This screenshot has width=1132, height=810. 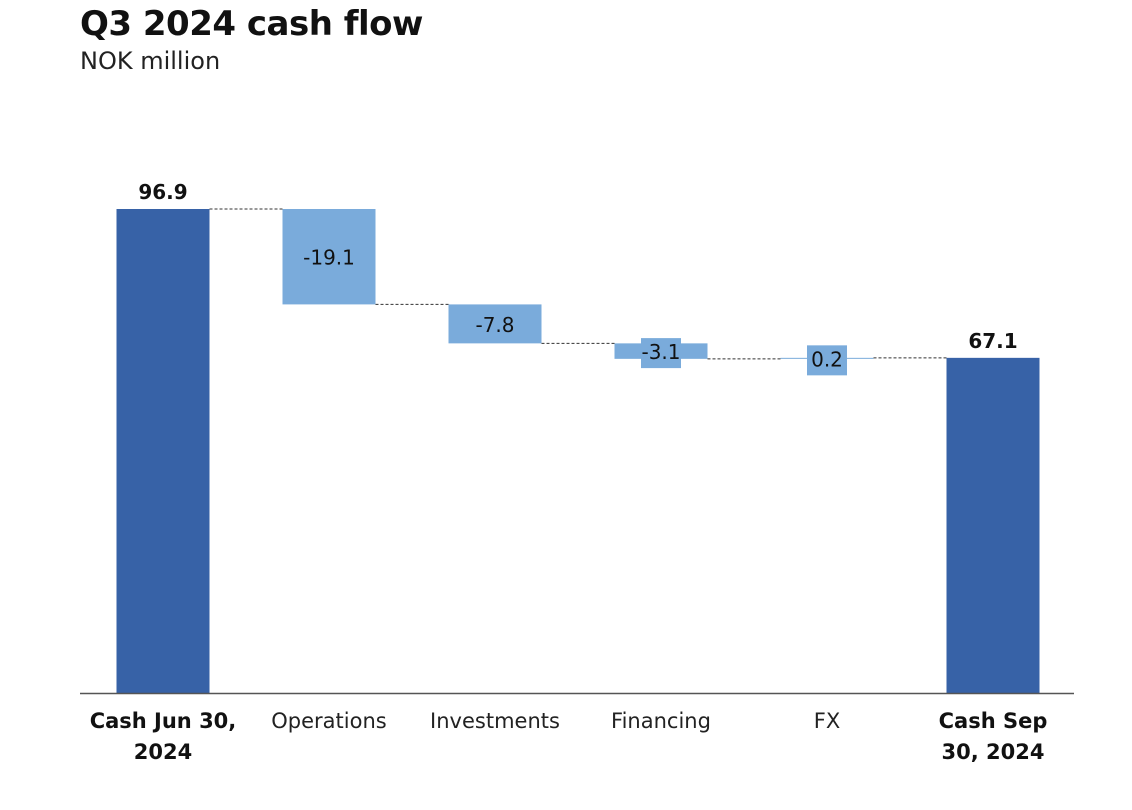 What do you see at coordinates (992, 341) in the screenshot?
I see `value-label-5: 67.1` at bounding box center [992, 341].